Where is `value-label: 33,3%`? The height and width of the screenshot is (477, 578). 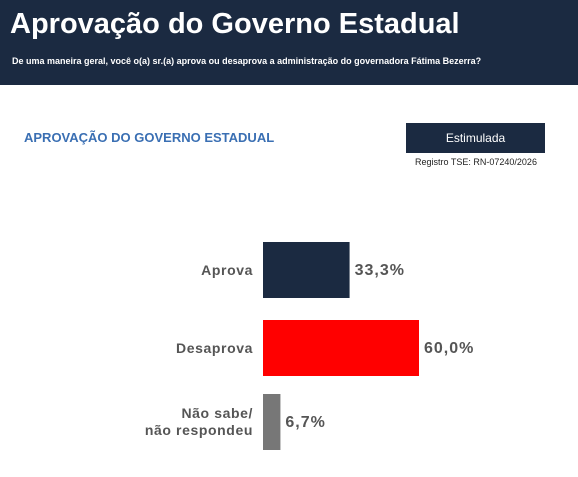 value-label: 33,3% is located at coordinates (380, 270).